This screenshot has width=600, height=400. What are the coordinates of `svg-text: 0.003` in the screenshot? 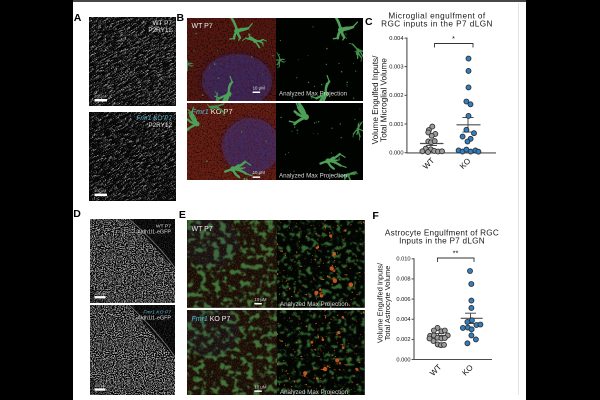 It's located at (396, 67).